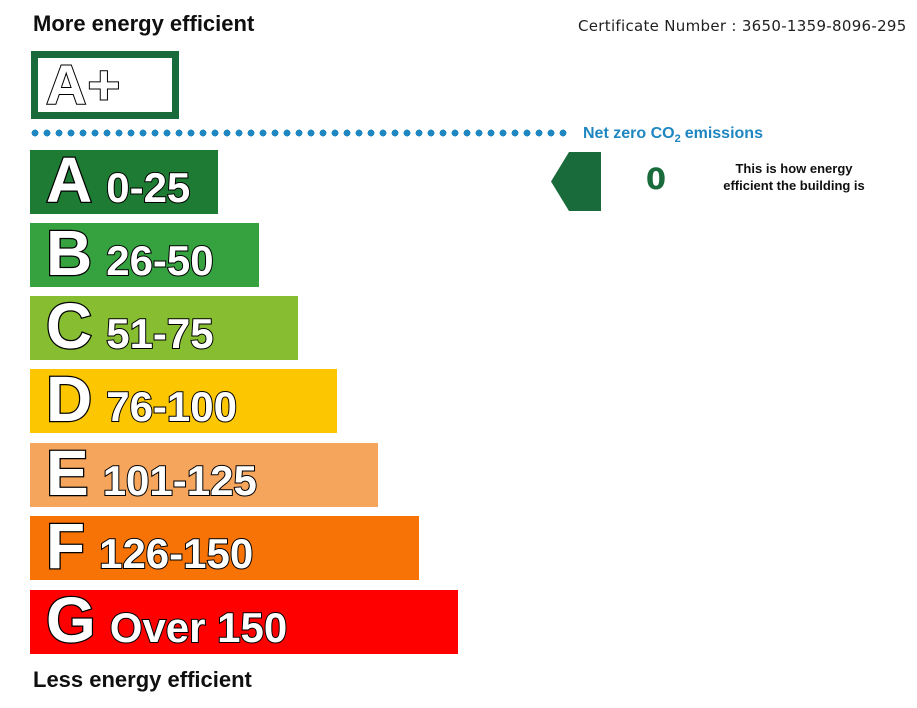 The height and width of the screenshot is (708, 917). I want to click on band-range: 76-100, so click(171, 406).